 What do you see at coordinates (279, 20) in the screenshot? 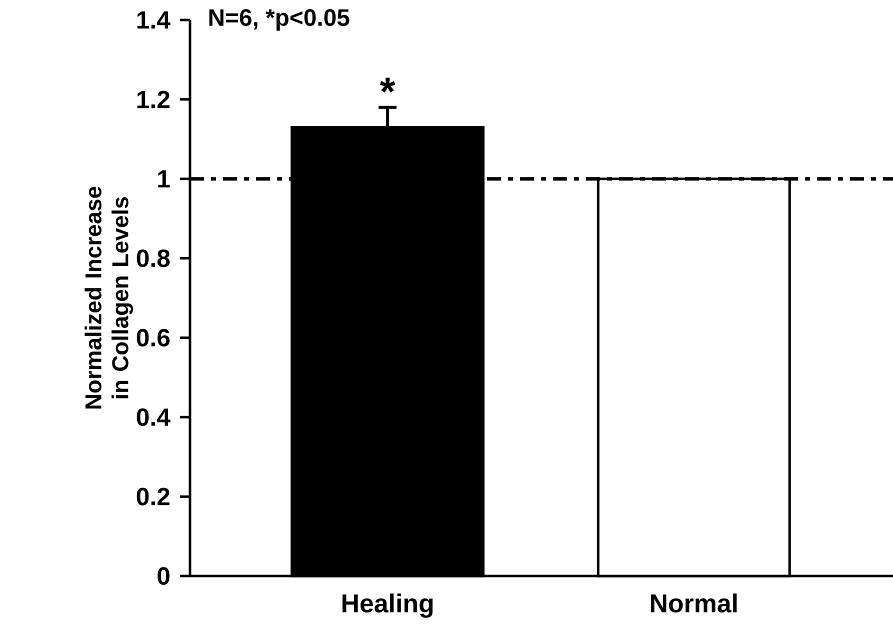
I see `annotation: N=6, *p<0.05` at bounding box center [279, 20].